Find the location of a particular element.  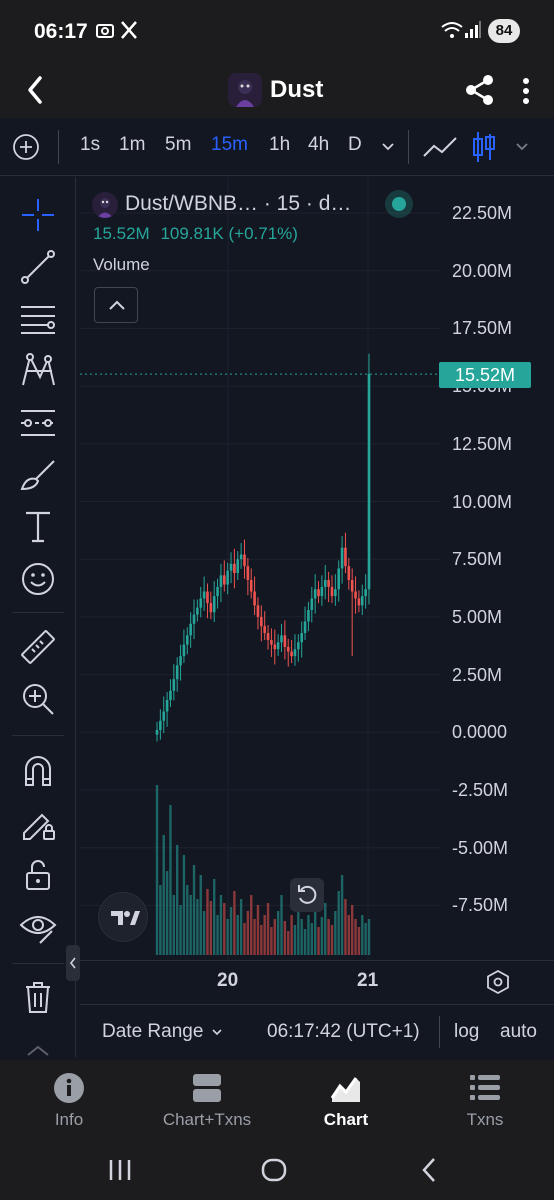

nav-label: Txns is located at coordinates (485, 1119).